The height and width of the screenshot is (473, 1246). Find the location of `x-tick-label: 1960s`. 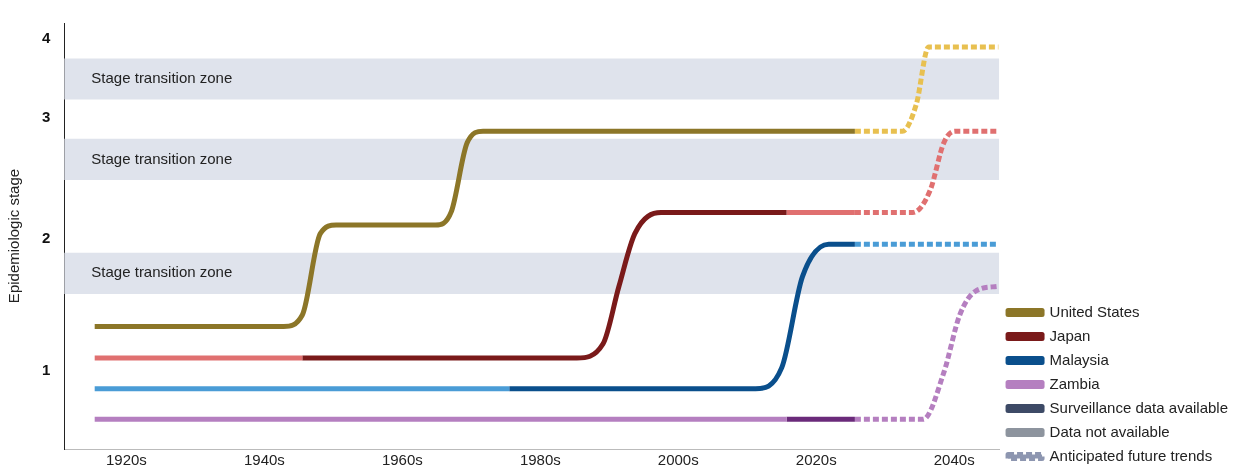

x-tick-label: 1960s is located at coordinates (402, 460).